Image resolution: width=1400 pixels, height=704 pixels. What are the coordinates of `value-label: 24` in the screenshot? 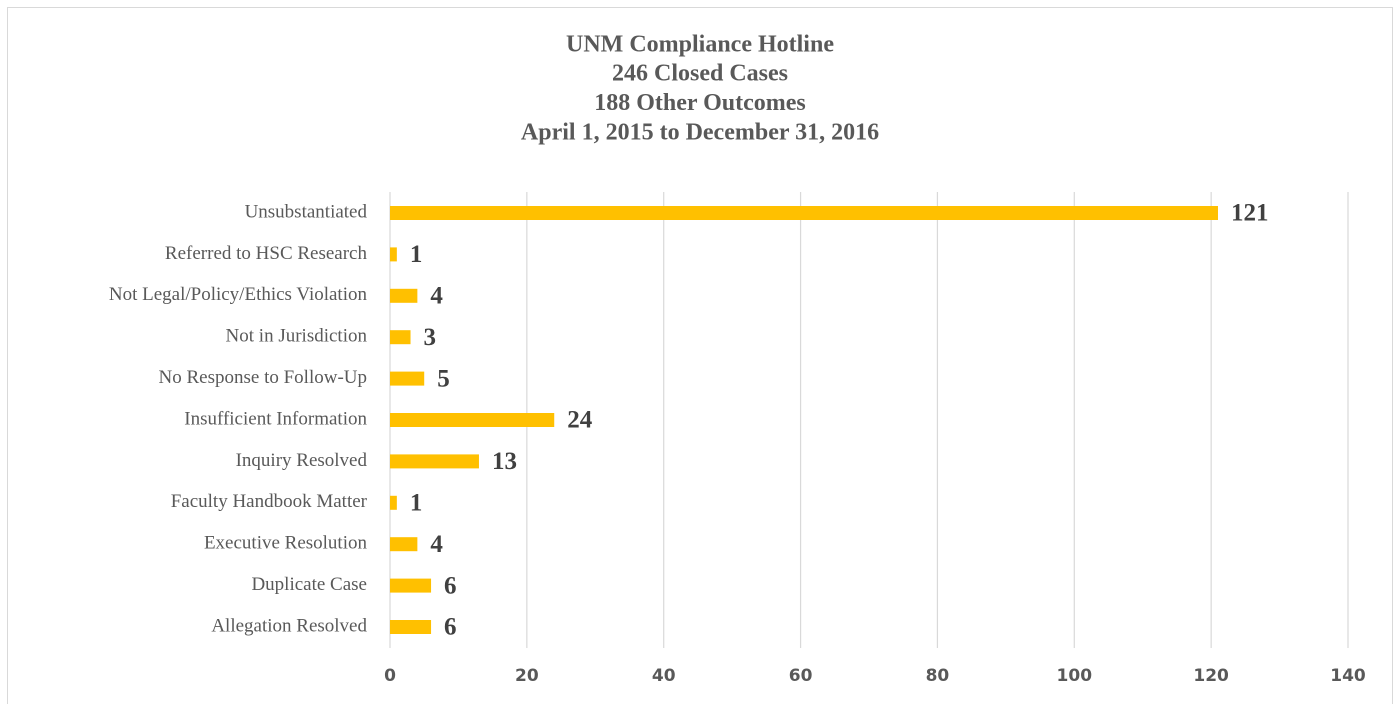 It's located at (580, 420).